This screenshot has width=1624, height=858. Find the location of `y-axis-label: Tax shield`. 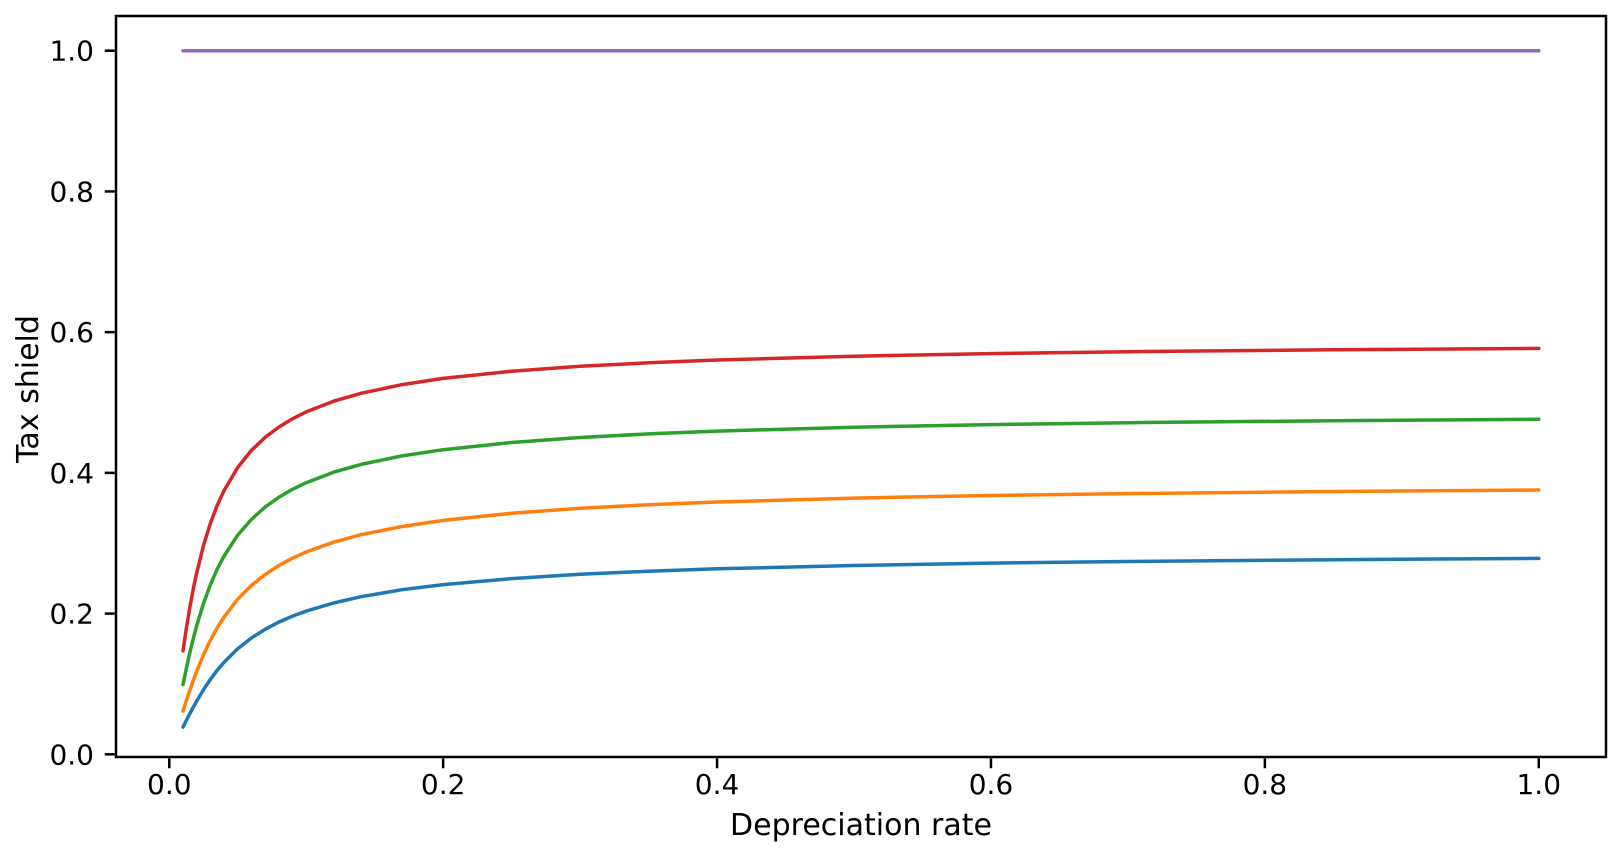

y-axis-label: Tax shield is located at coordinates (28, 389).